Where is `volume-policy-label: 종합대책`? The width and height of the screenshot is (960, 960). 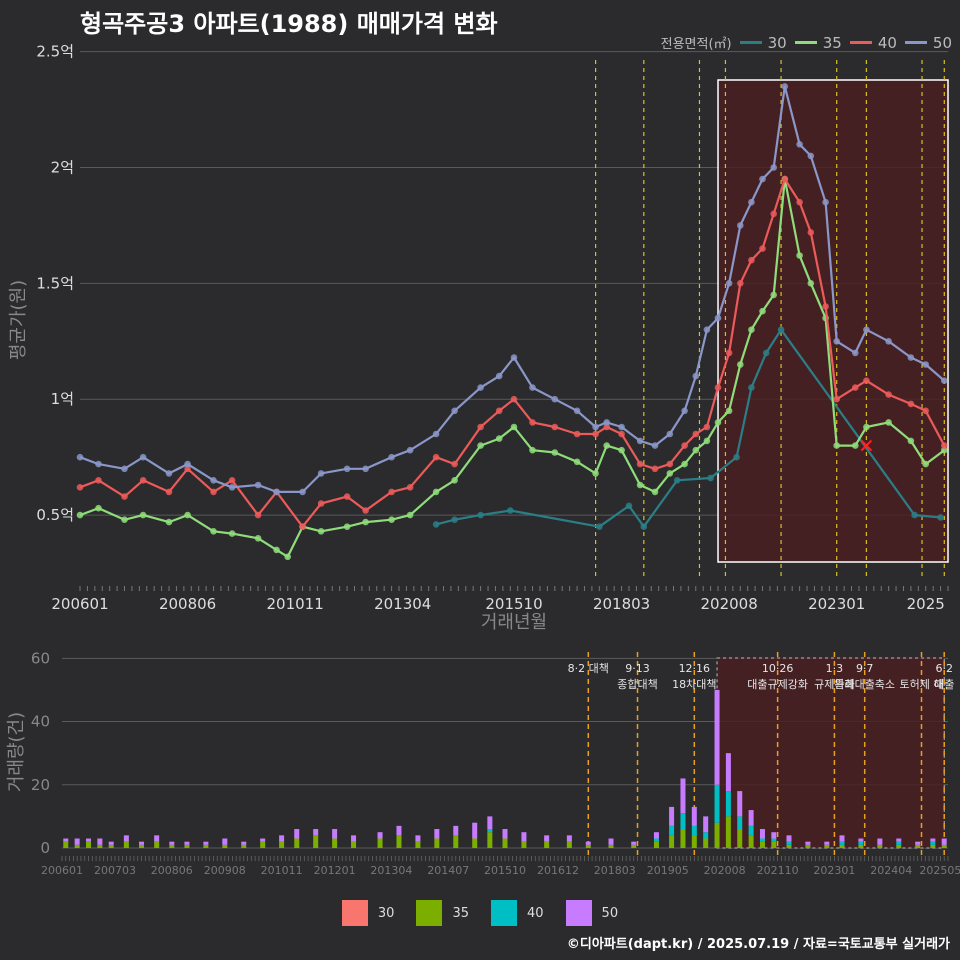 volume-policy-label: 종합대책 is located at coordinates (637, 684).